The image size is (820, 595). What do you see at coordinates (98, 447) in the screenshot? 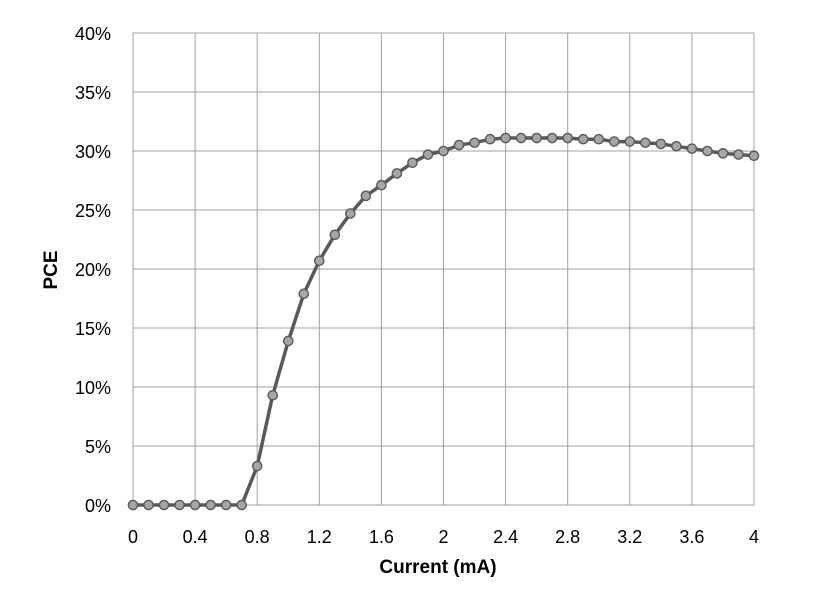
I see `y-tick-label: 5%` at bounding box center [98, 447].